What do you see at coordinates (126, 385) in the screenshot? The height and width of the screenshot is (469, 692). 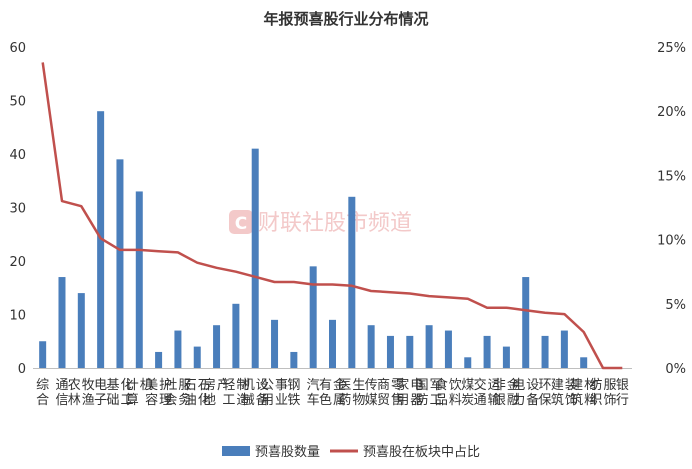 I see `category-label: 化` at bounding box center [126, 385].